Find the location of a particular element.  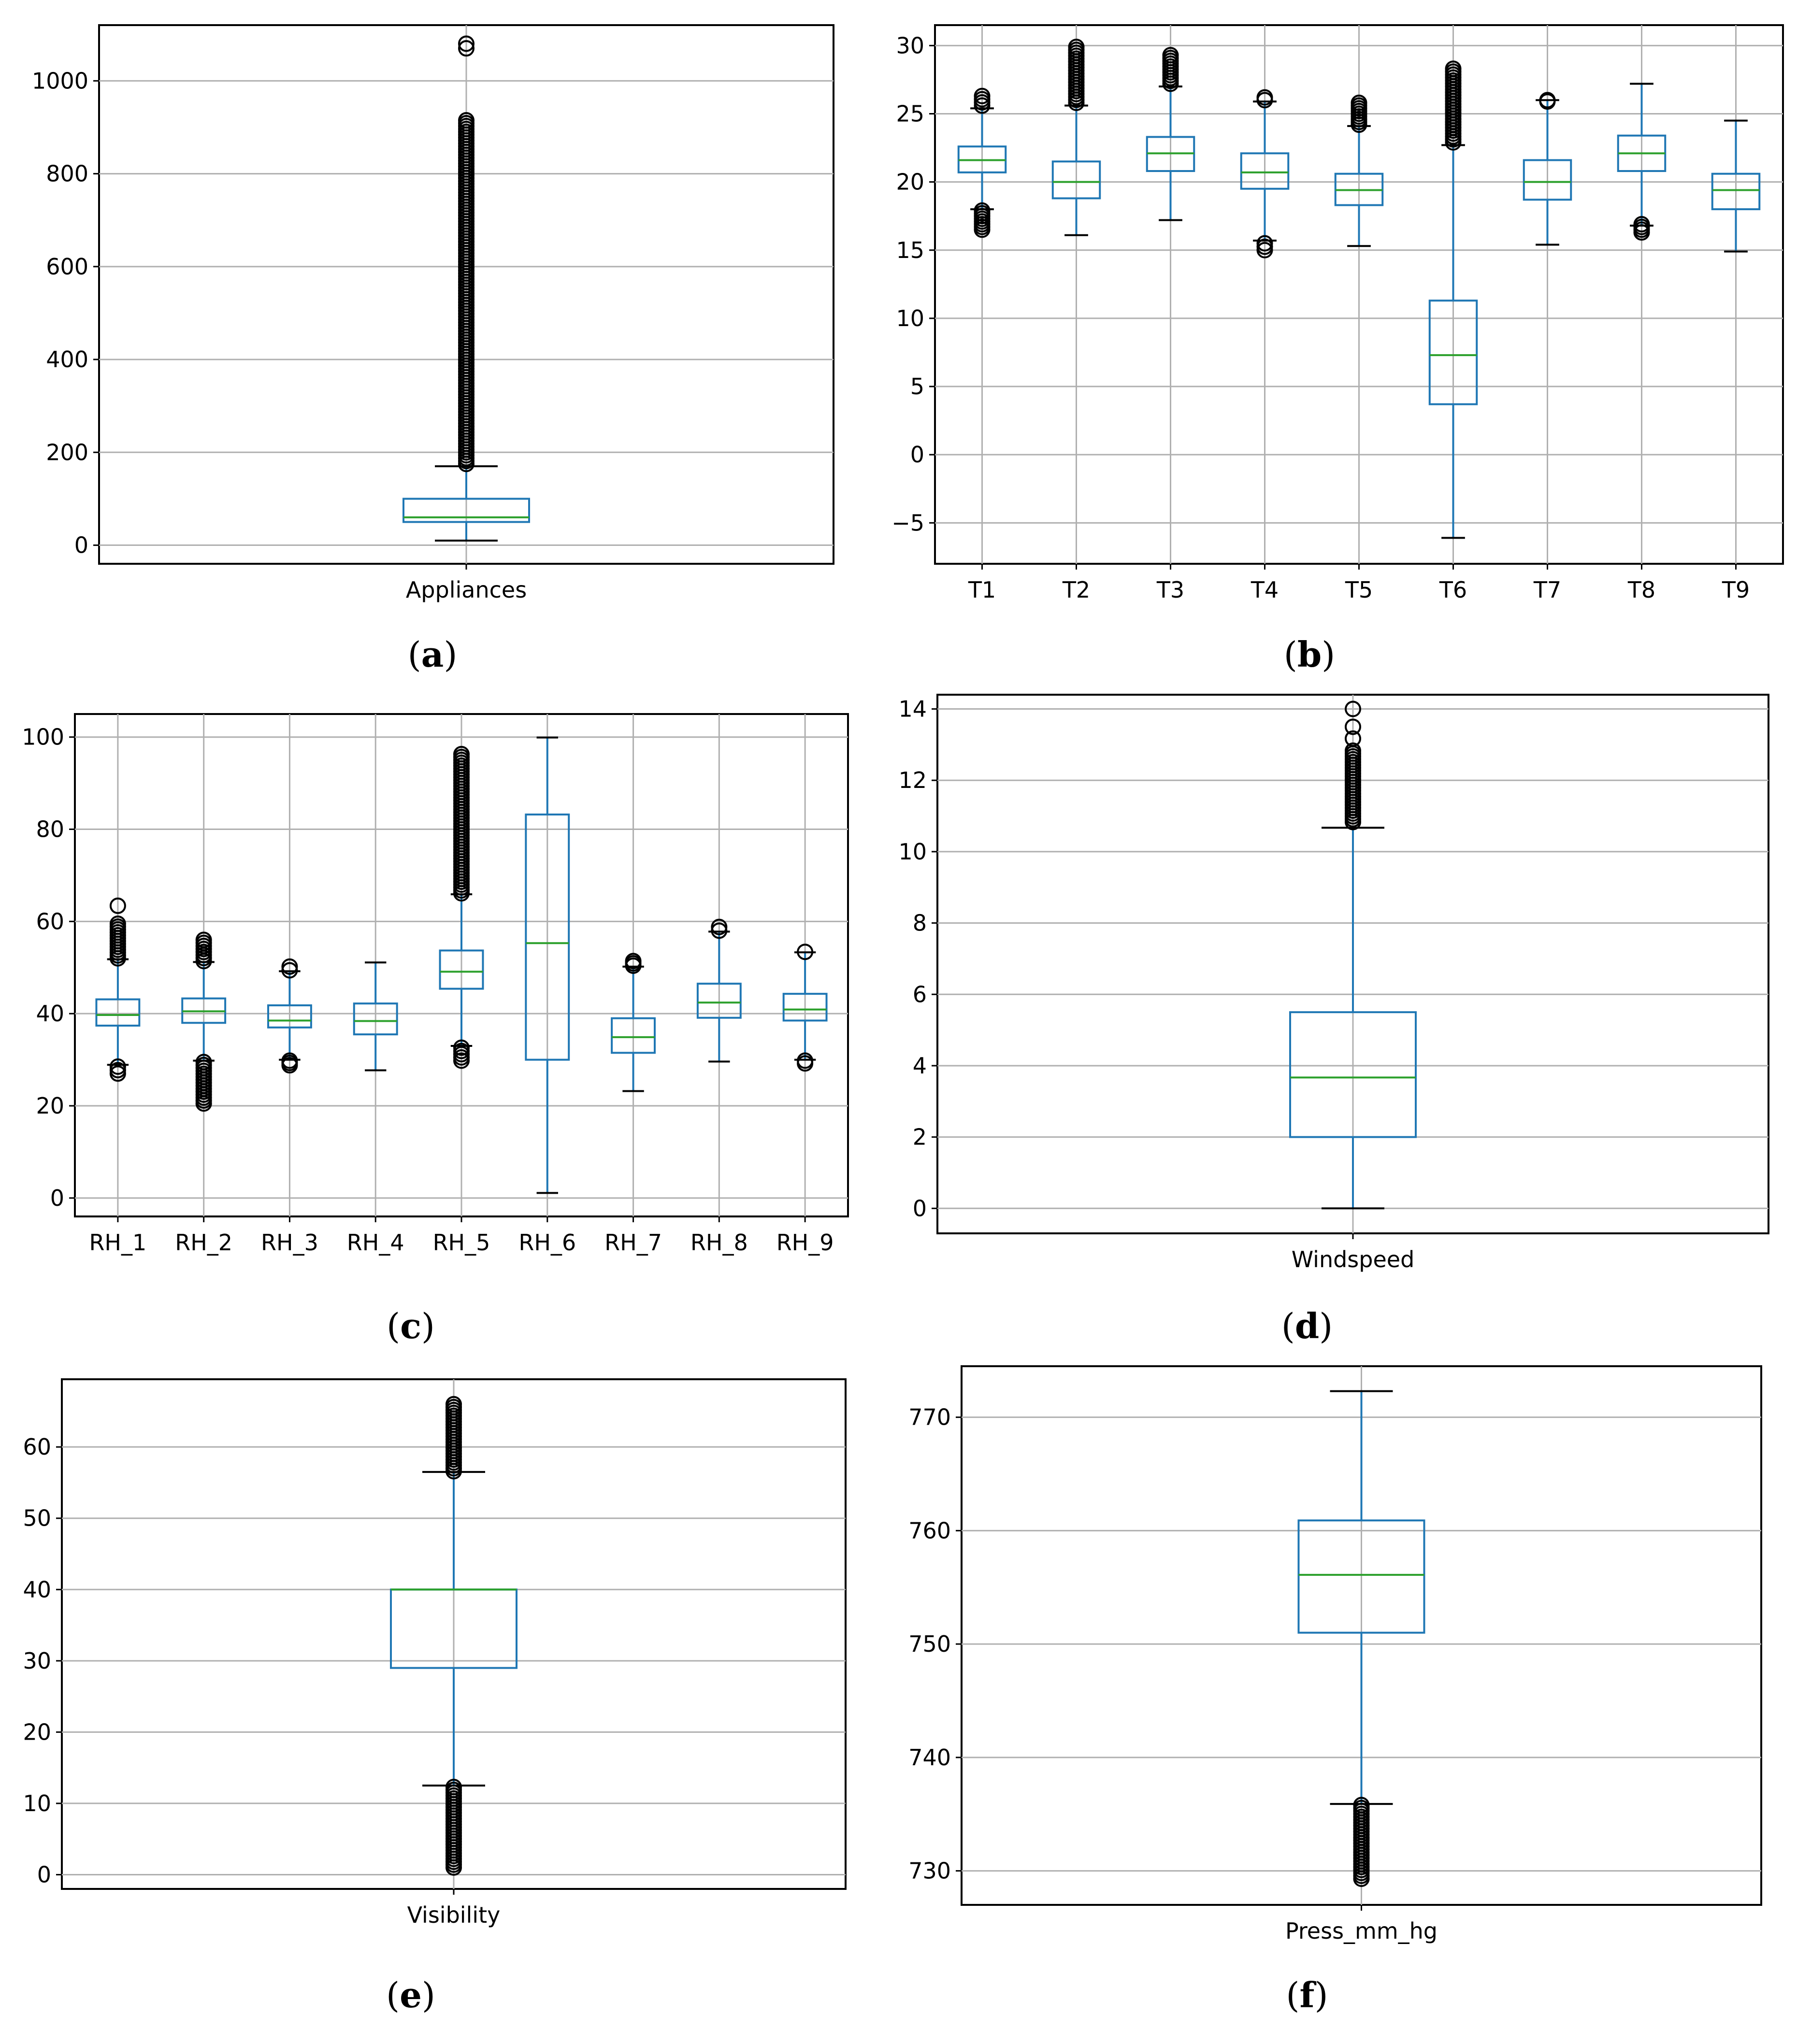

y-tick-label: 15 is located at coordinates (910, 250).